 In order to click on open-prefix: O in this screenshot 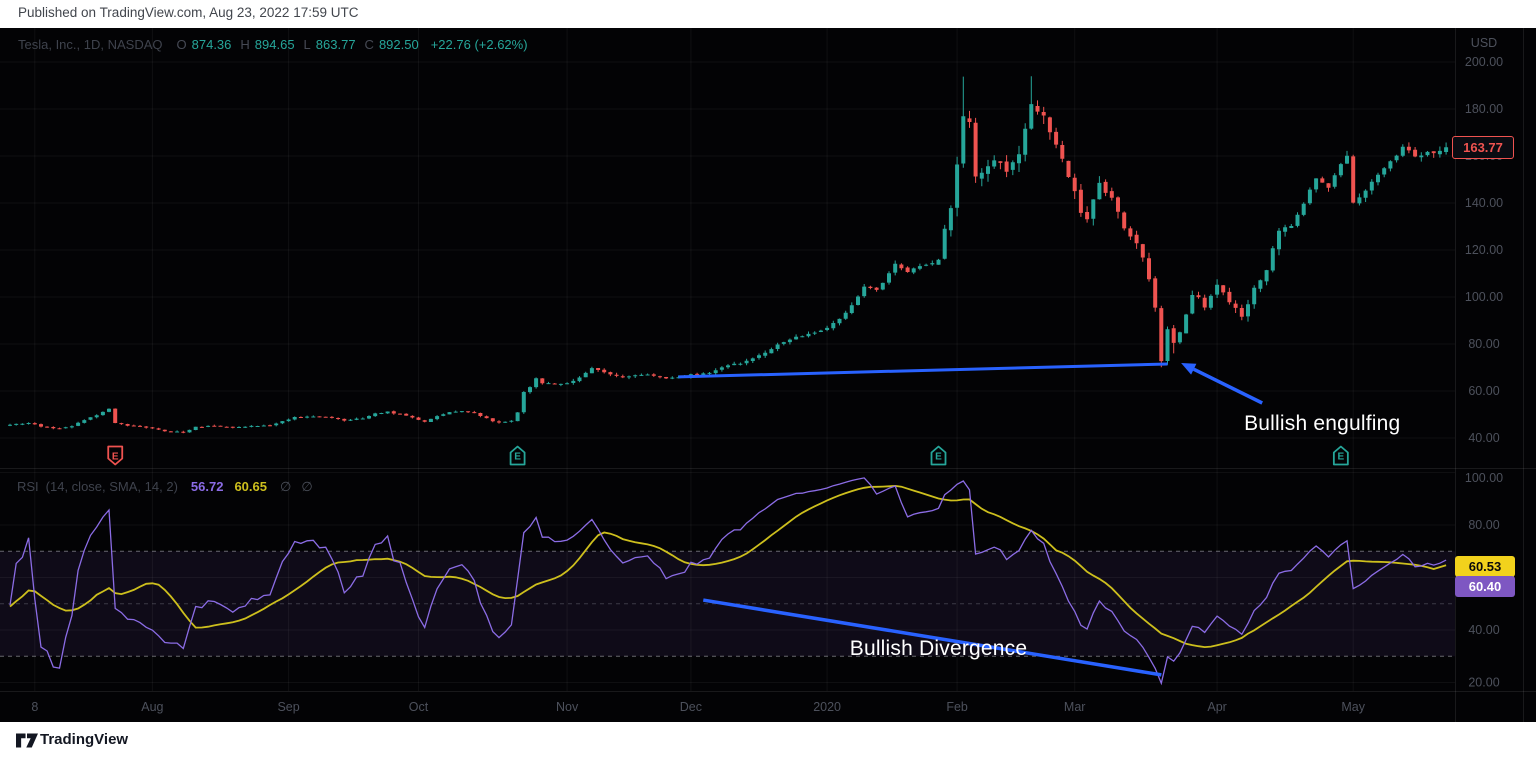, I will do `click(181, 44)`.